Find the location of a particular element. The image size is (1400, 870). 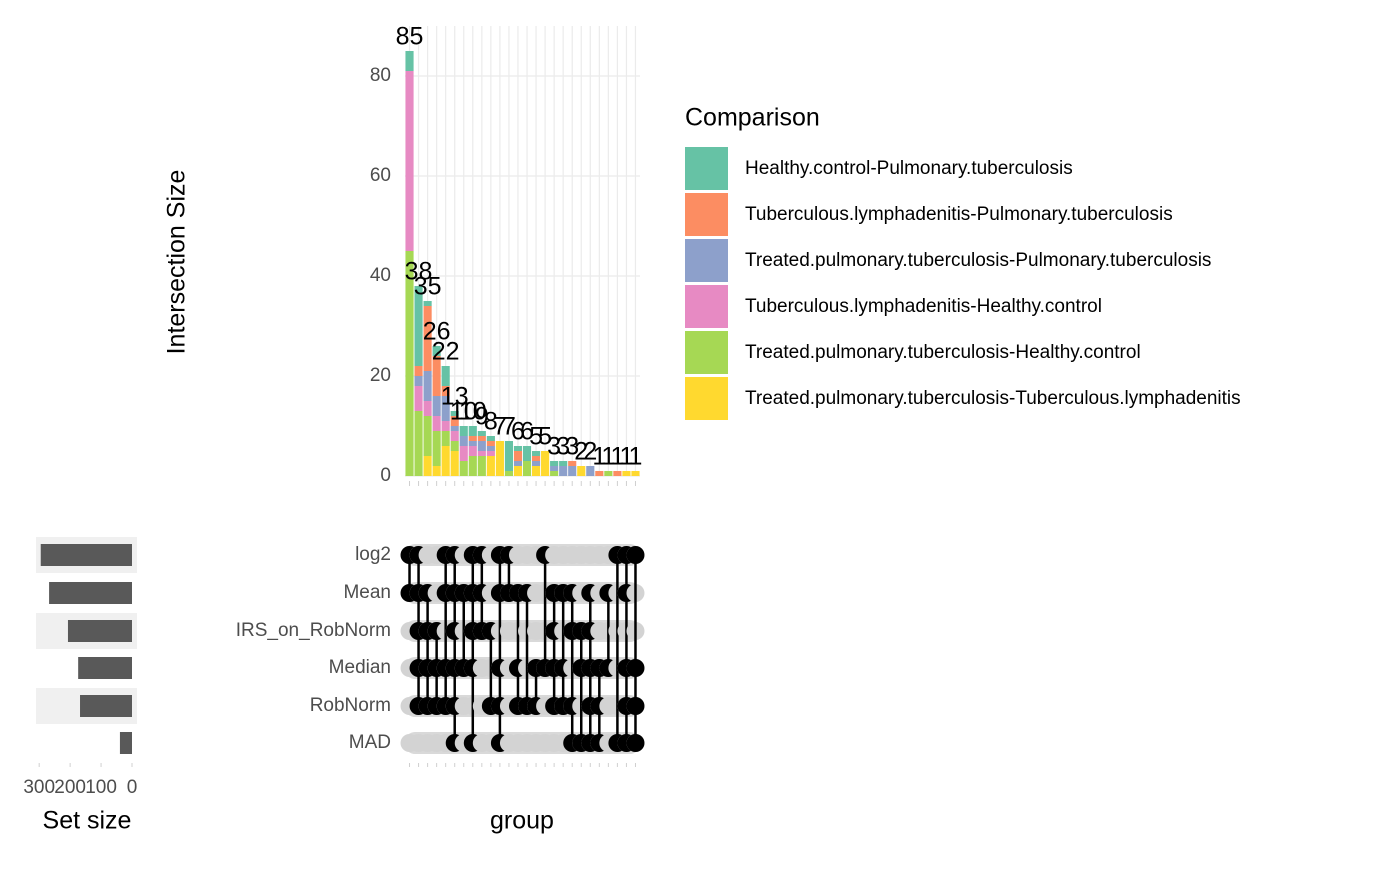

bar-label: 9 is located at coordinates (482, 417).